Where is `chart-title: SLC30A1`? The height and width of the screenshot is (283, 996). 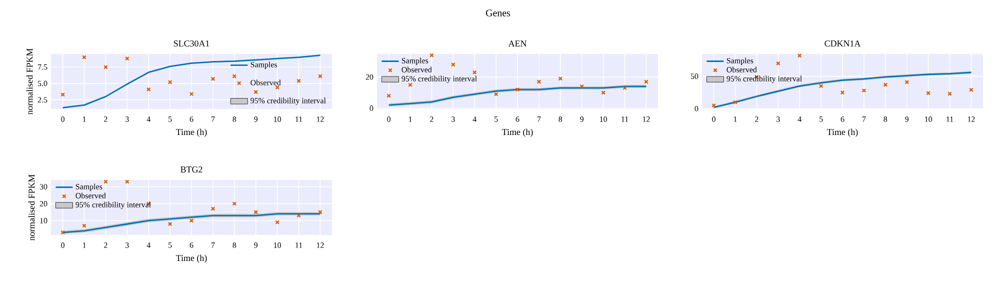
chart-title: SLC30A1 is located at coordinates (192, 43).